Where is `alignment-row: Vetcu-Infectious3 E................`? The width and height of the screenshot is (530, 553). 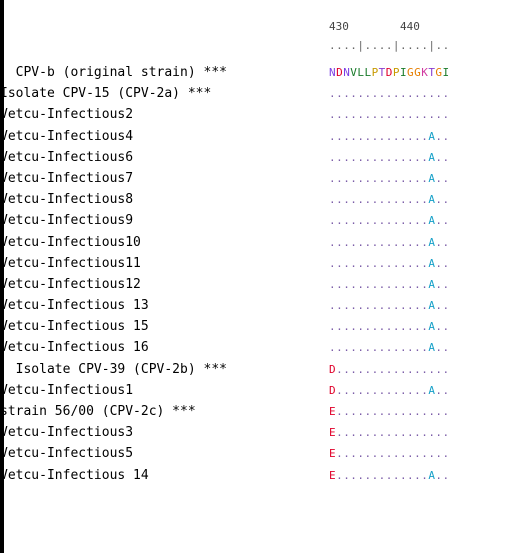
alignment-row: Vetcu-Infectious3 E................ is located at coordinates (265, 432).